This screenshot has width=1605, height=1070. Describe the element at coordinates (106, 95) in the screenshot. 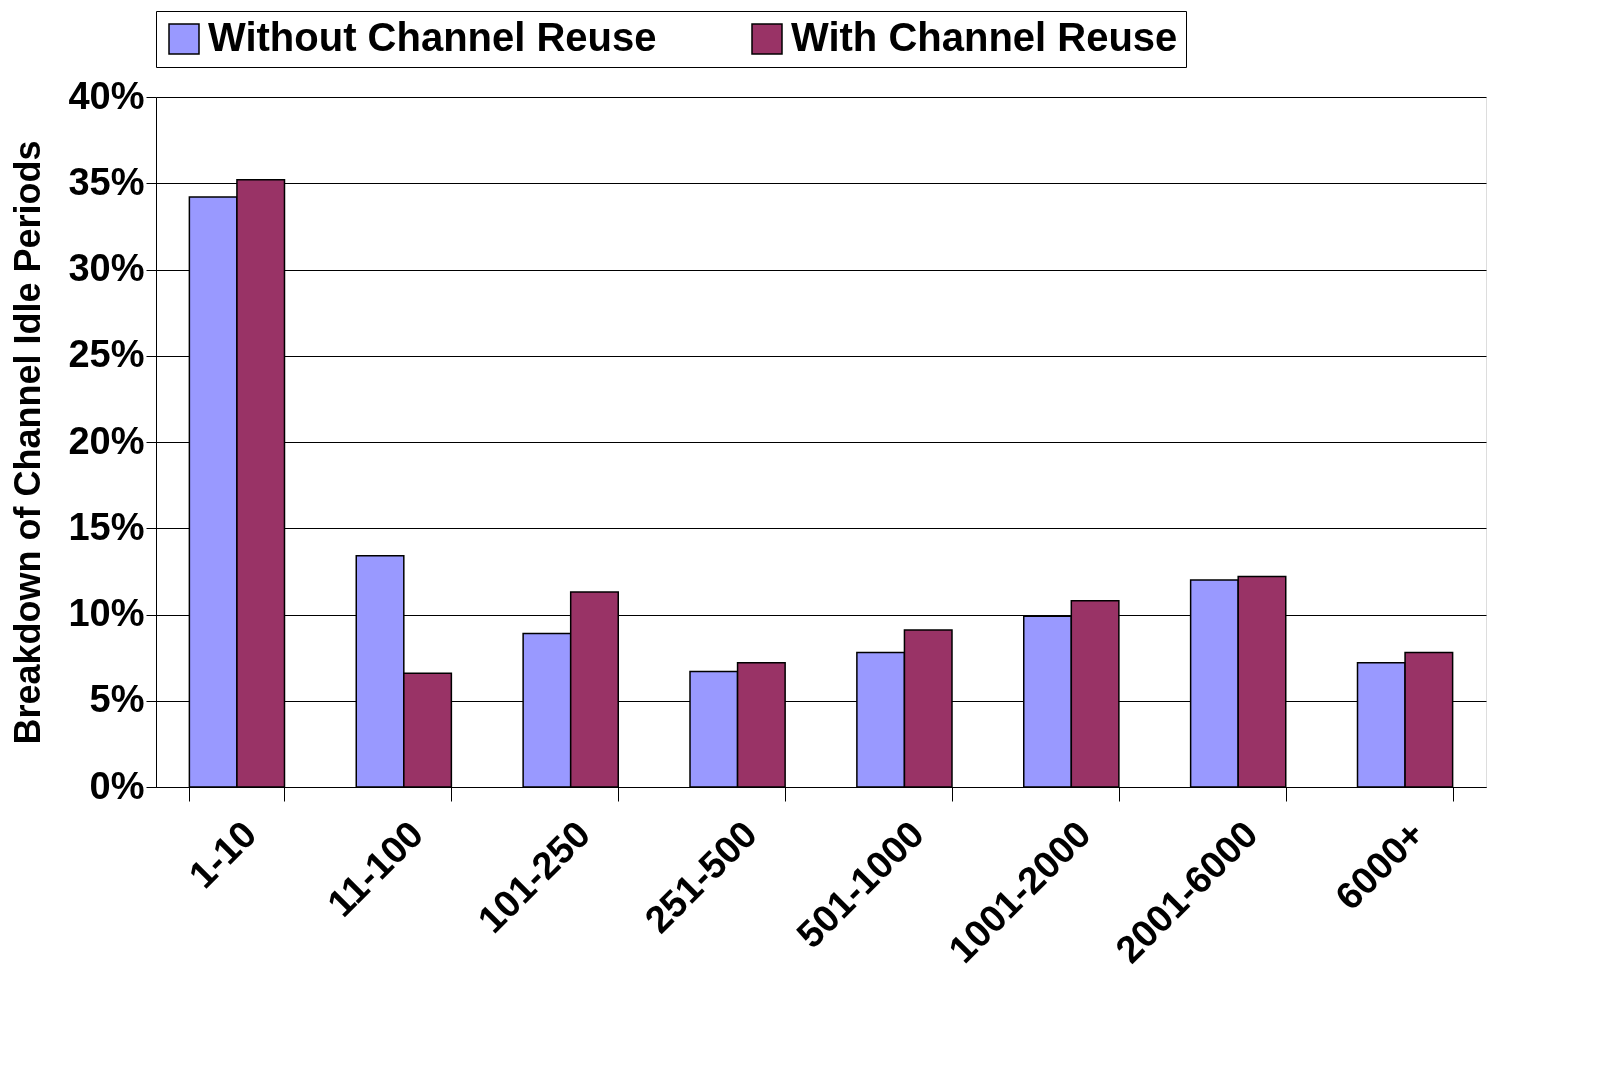

I see `y-tick-label: 40%` at that location.